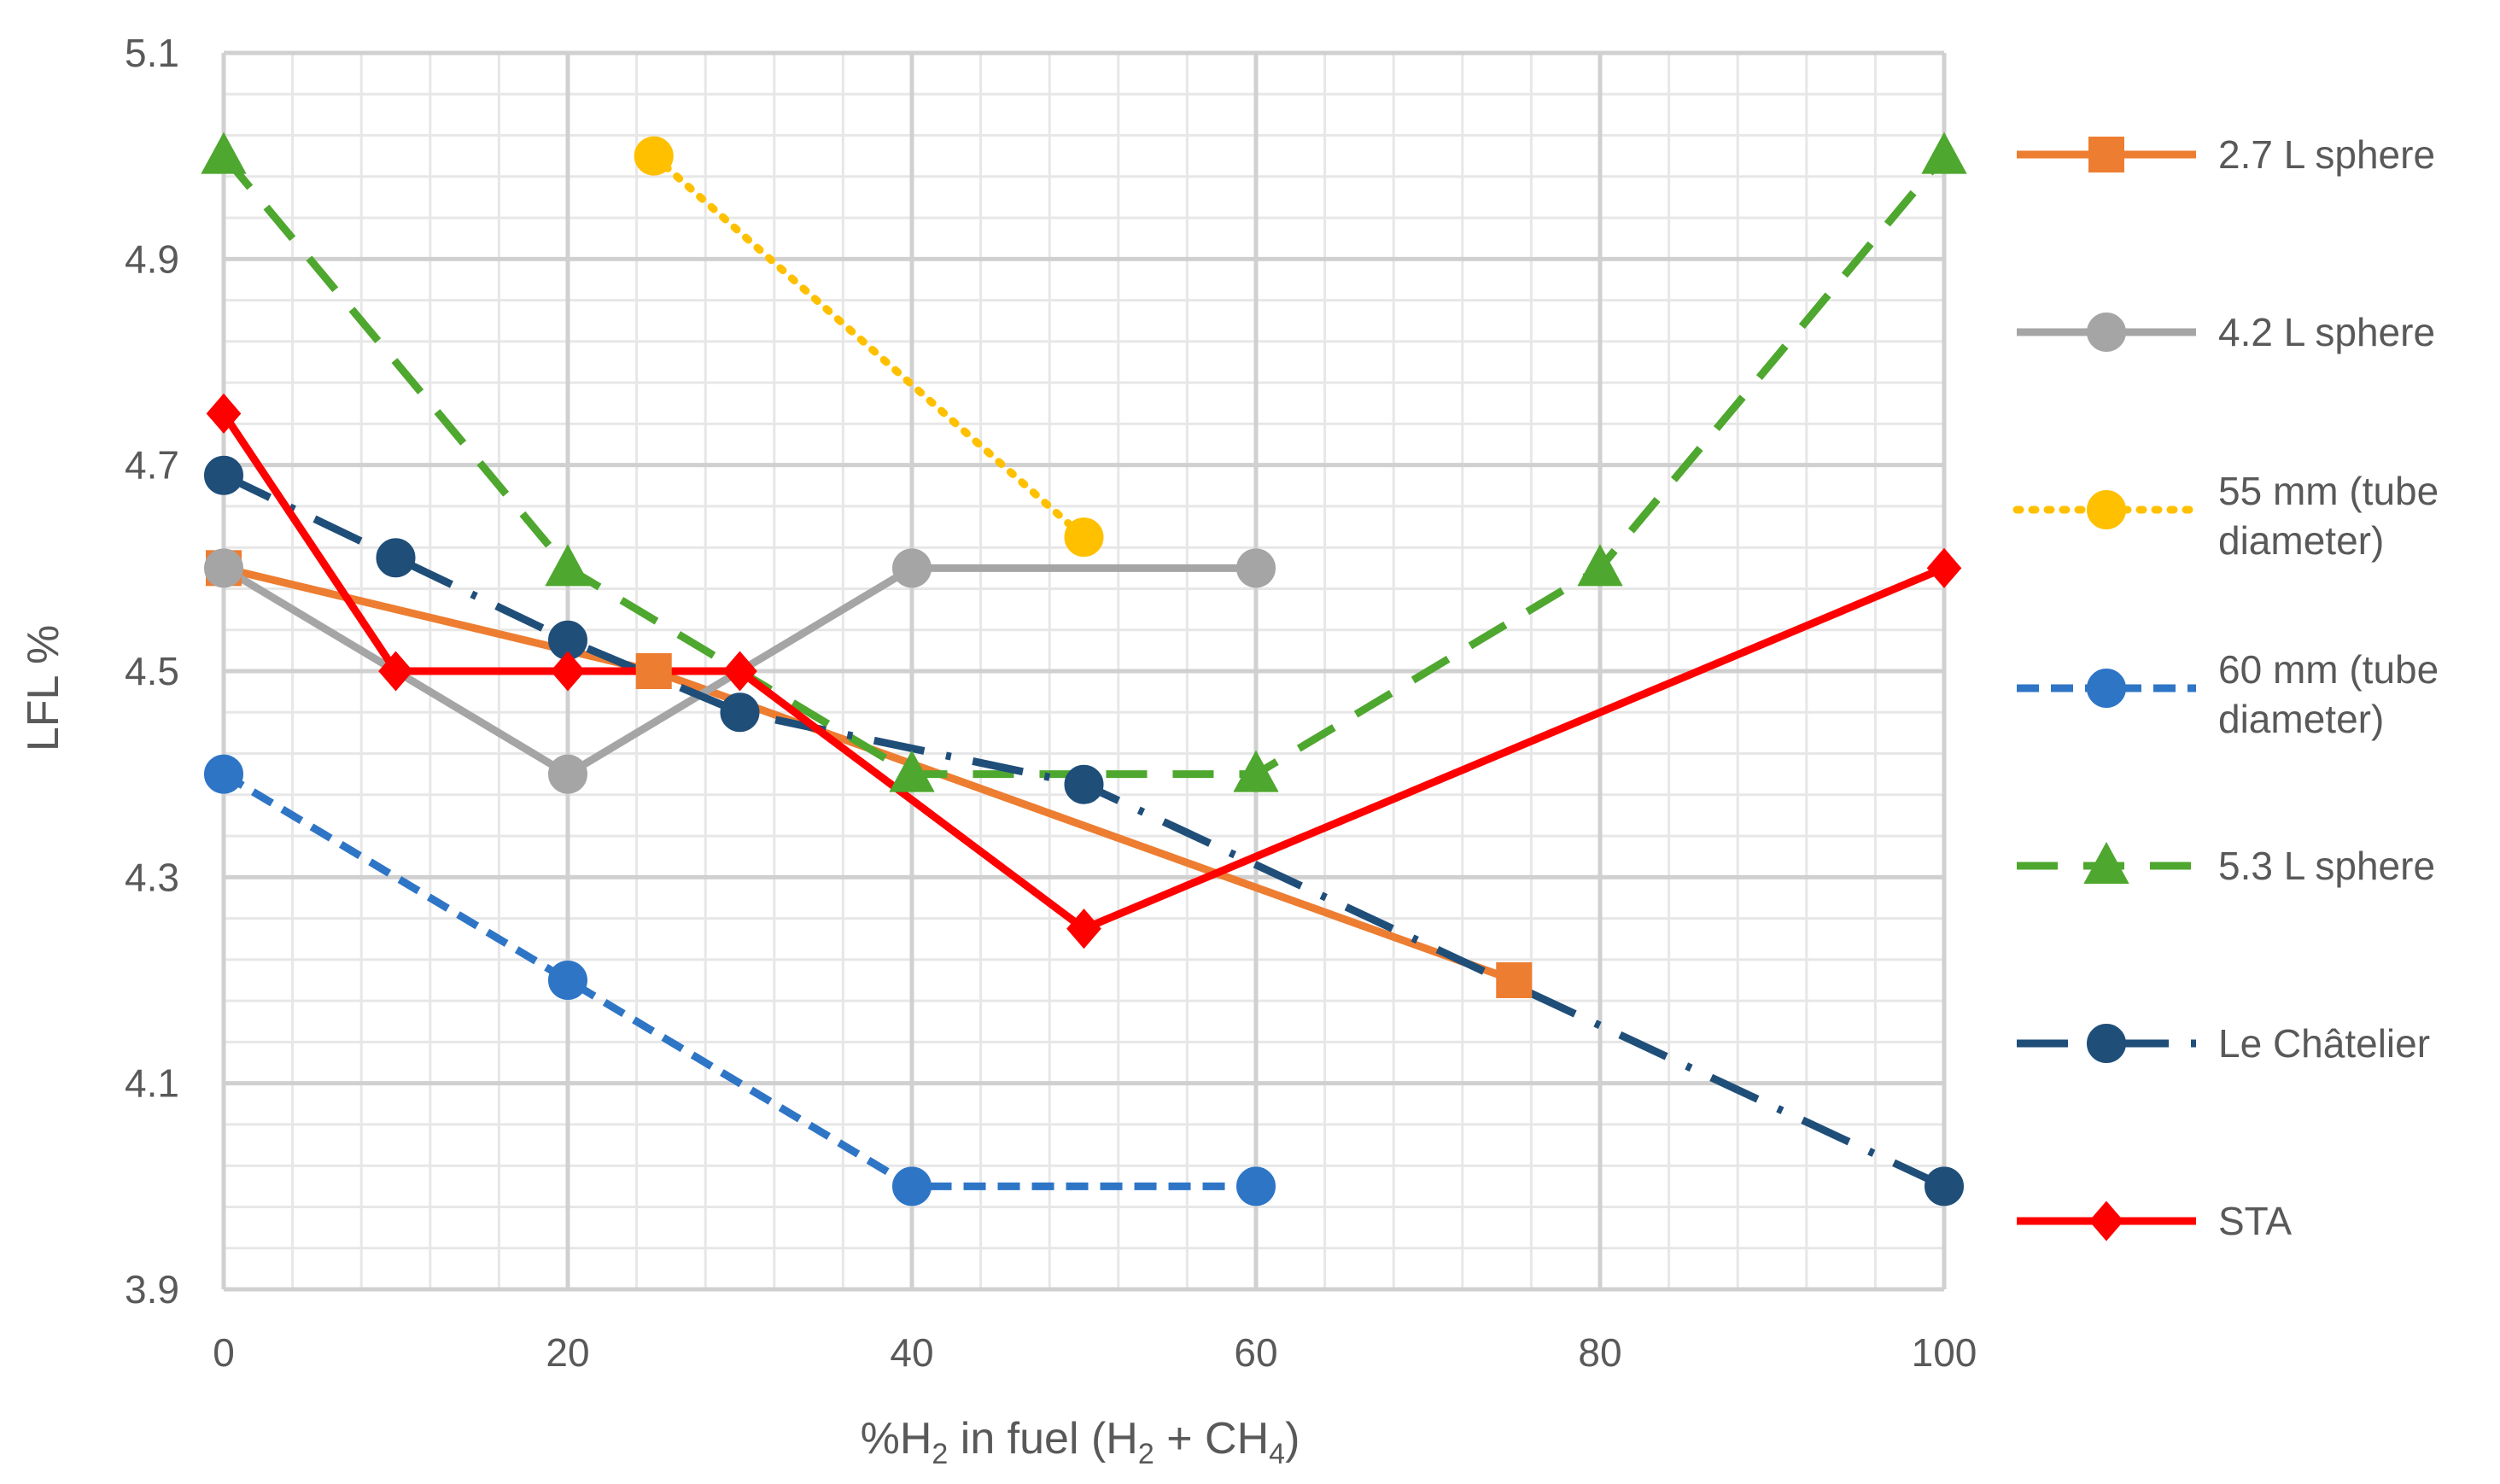  Describe the element at coordinates (1944, 1352) in the screenshot. I see `x-tick-label: 100` at that location.